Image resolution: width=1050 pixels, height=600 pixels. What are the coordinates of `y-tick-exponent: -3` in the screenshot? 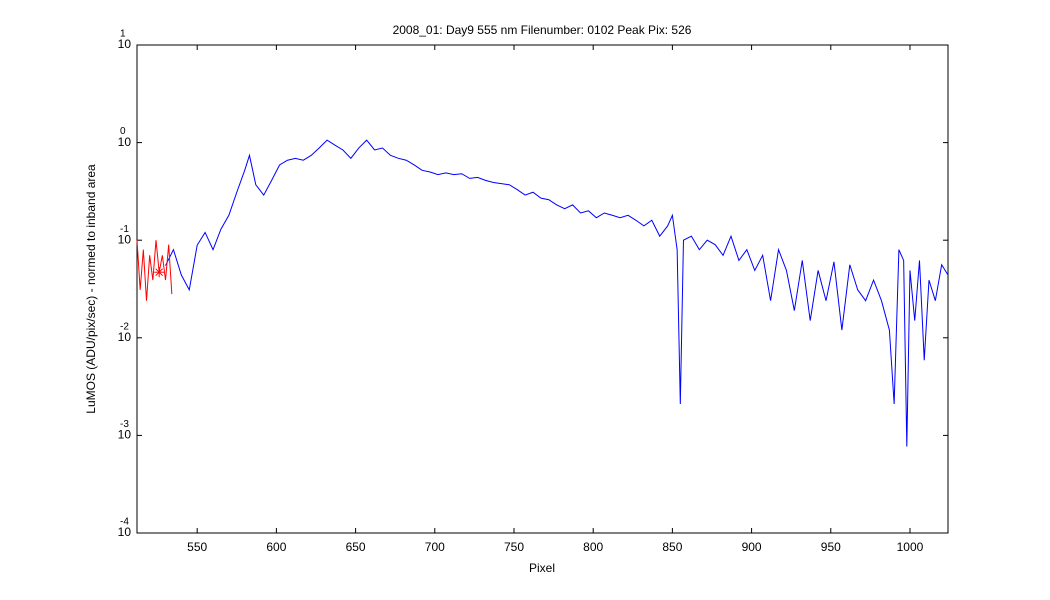 It's located at (124, 424).